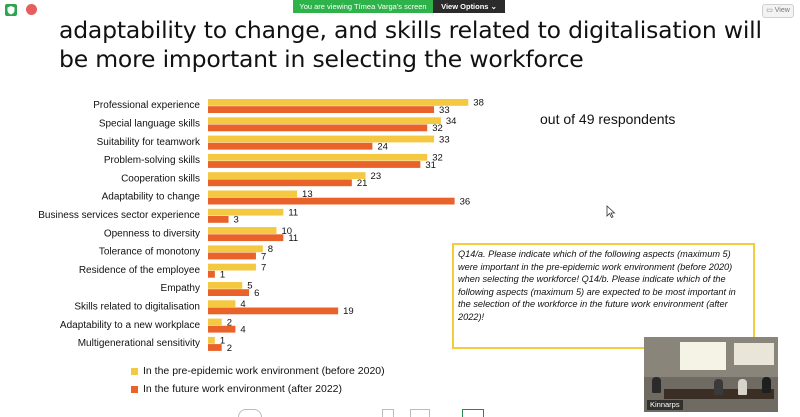 The width and height of the screenshot is (800, 417). Describe the element at coordinates (160, 178) in the screenshot. I see `category-label: Cooperation skills` at that location.